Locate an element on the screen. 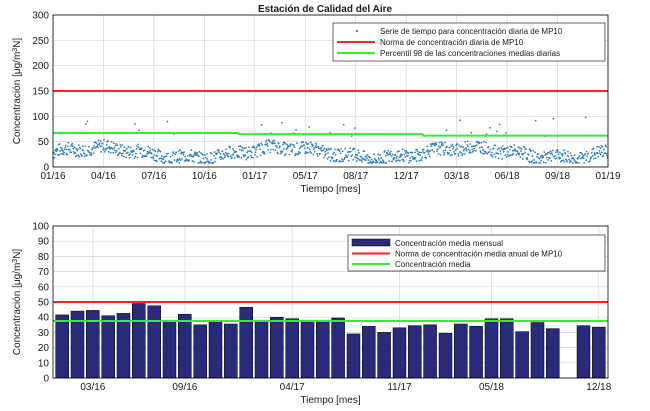  x-tick-label: 07/16 is located at coordinates (153, 176).